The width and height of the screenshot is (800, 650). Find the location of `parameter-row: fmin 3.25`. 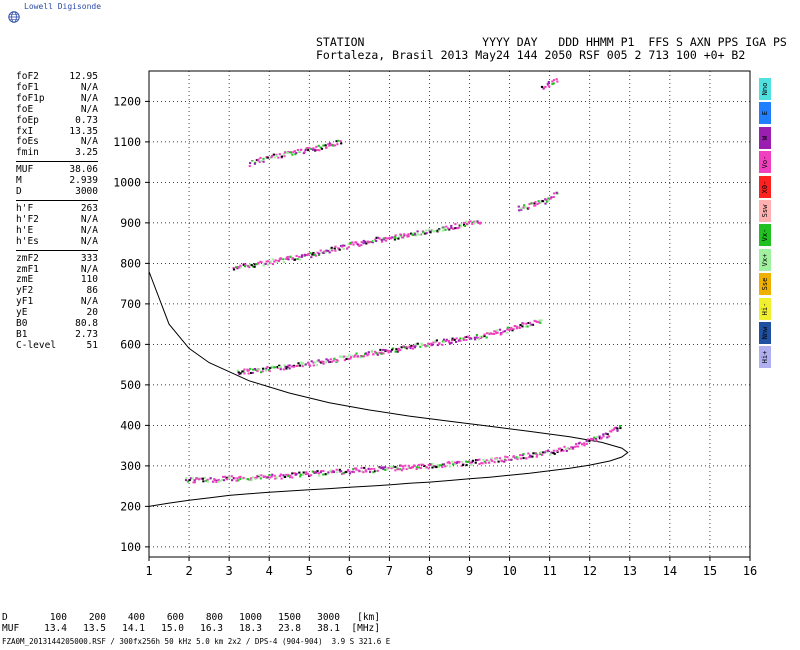

parameter-row: fmin 3.25 is located at coordinates (57, 153).